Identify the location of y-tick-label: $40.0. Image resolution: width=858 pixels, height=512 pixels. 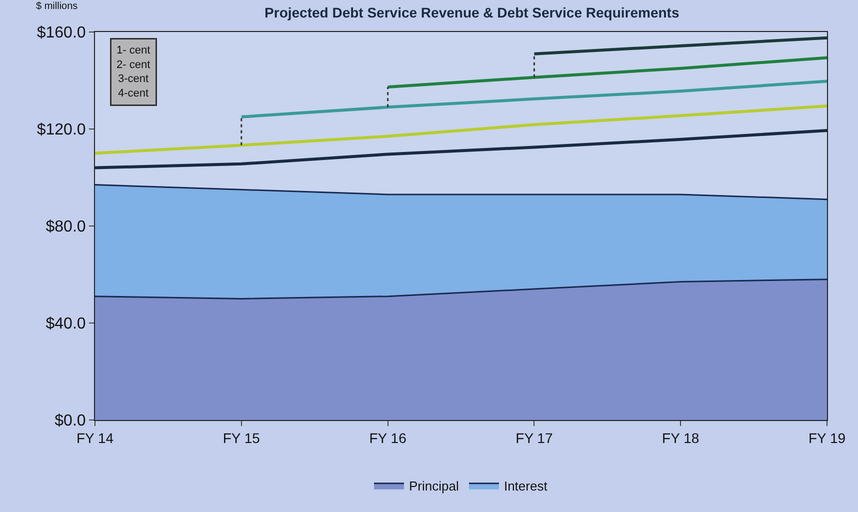
(66, 324).